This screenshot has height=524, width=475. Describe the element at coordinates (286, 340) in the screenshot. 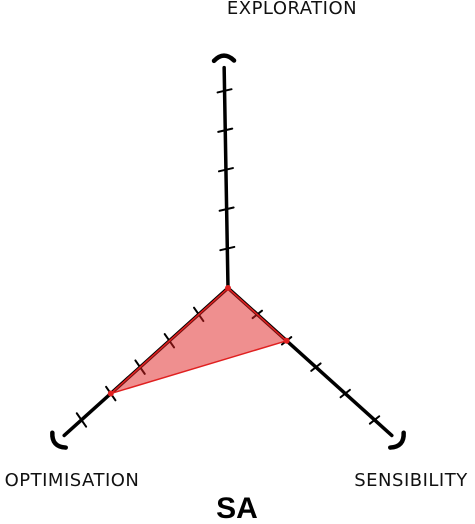

I see `data-point-sensibility` at that location.